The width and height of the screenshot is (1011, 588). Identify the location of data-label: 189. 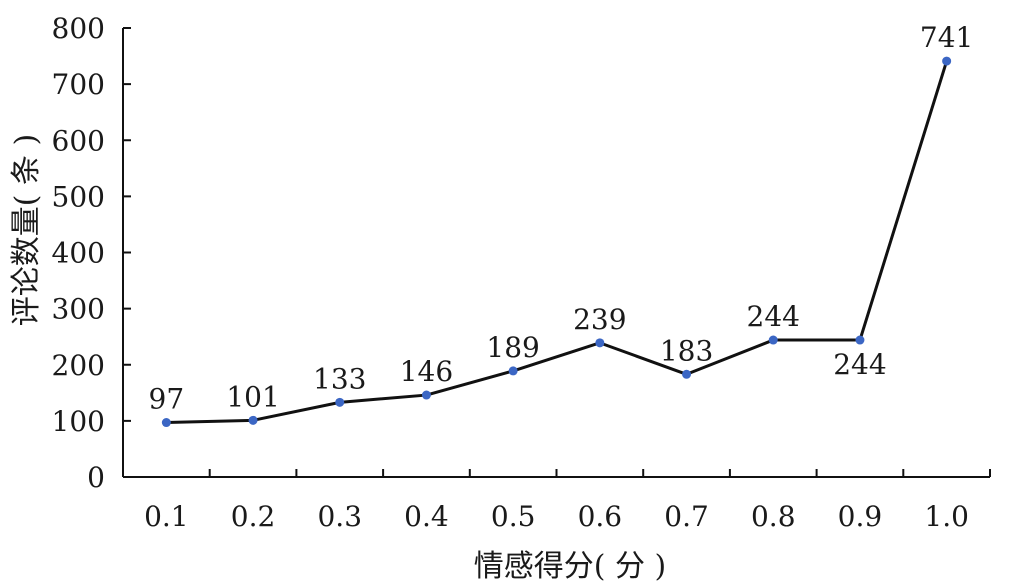
(512, 347).